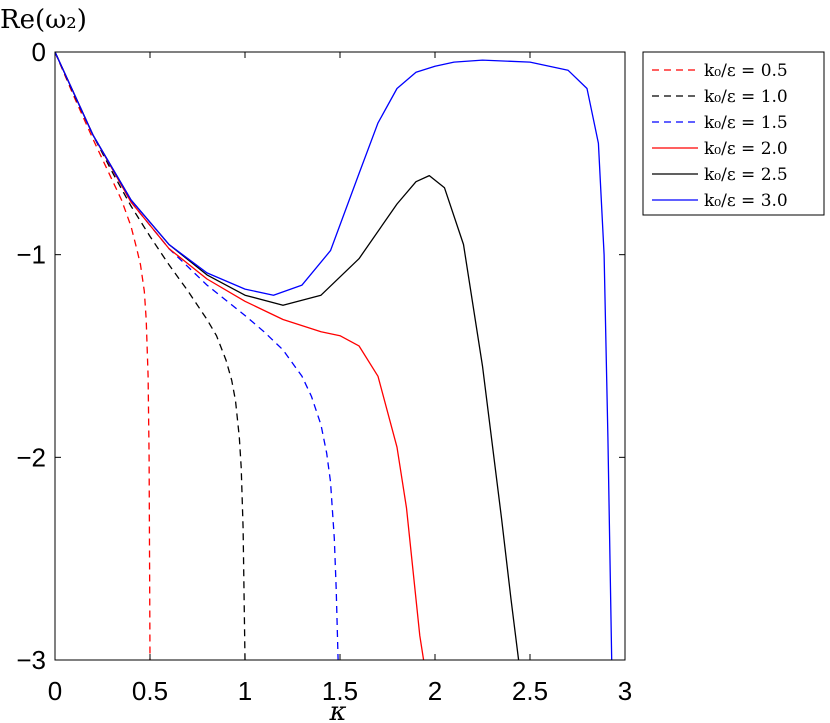 The height and width of the screenshot is (723, 830). I want to click on y-tick-label: −3, so click(31, 660).